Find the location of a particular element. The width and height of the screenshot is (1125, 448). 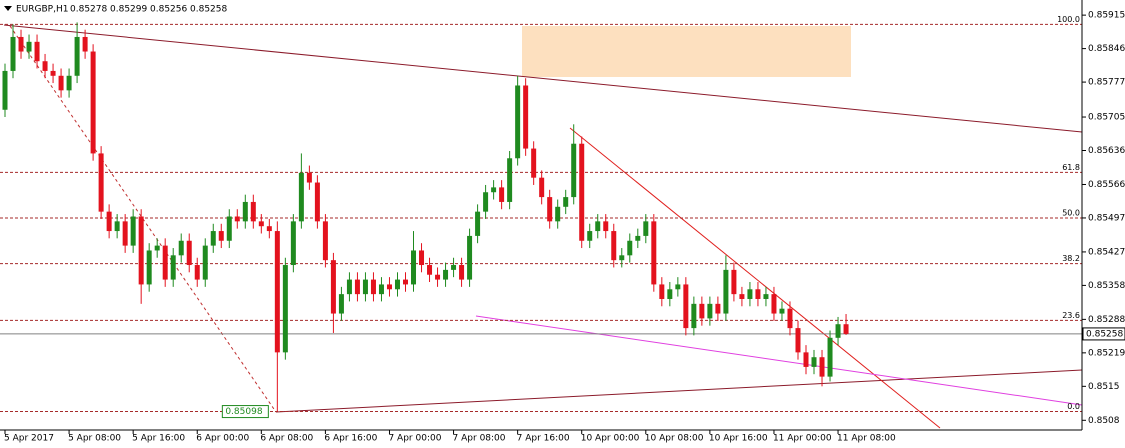

x-tick-label: 10 Apr 00:00 is located at coordinates (610, 439).